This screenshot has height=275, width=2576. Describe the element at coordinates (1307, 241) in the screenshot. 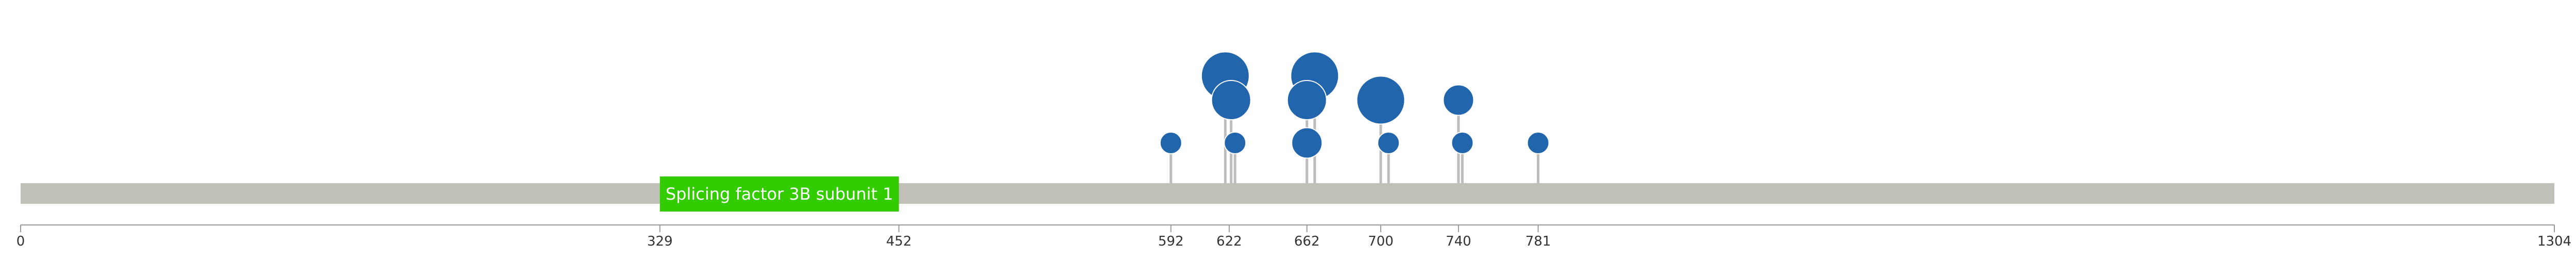

I see `axis-tick-label: 662` at that location.